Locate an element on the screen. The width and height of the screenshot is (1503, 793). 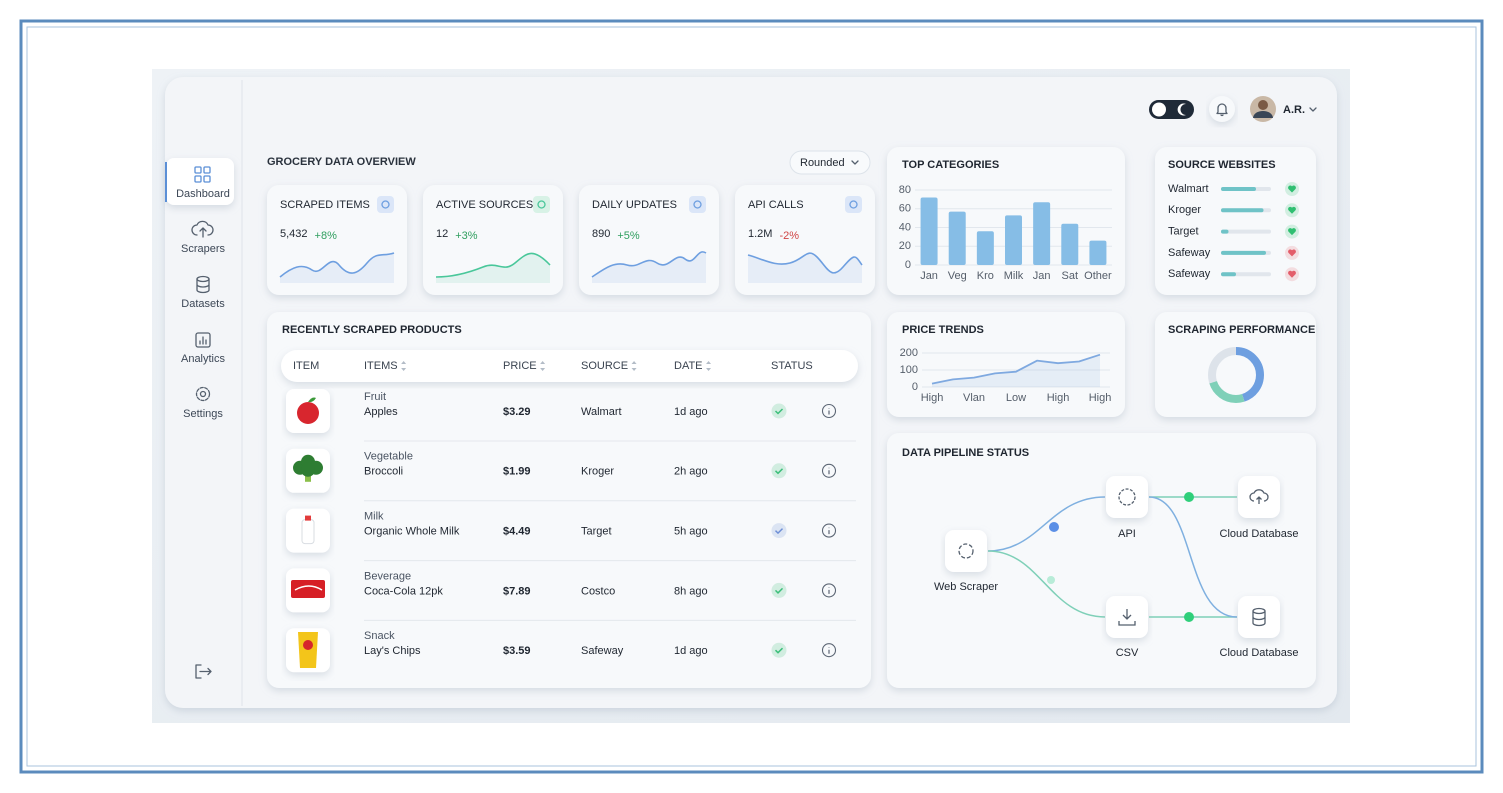
product-source: Kroger is located at coordinates (597, 472).